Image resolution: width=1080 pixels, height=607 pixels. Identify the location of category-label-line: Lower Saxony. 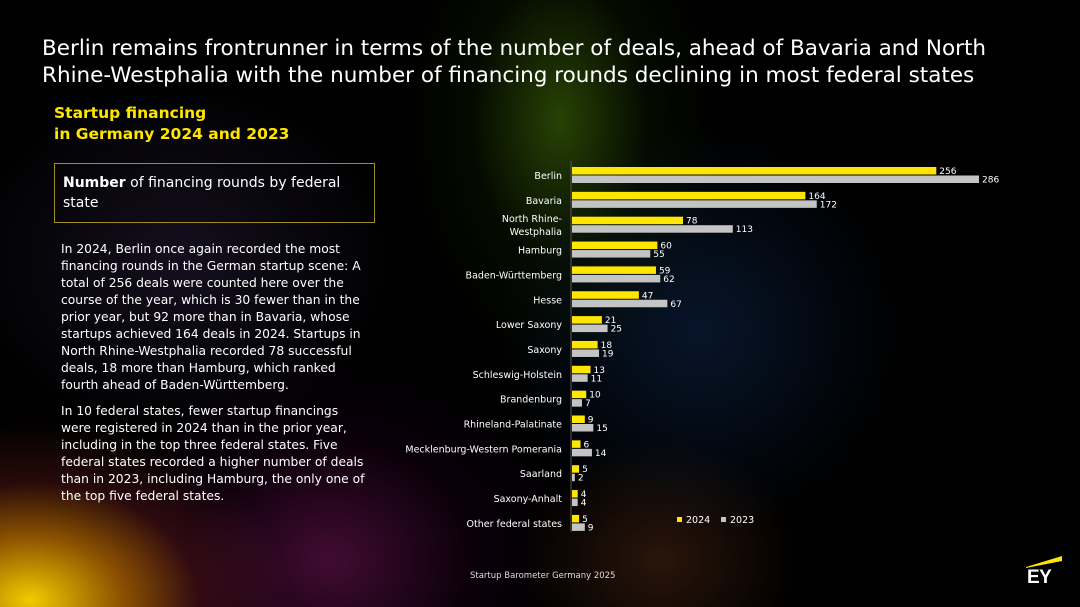
(529, 325).